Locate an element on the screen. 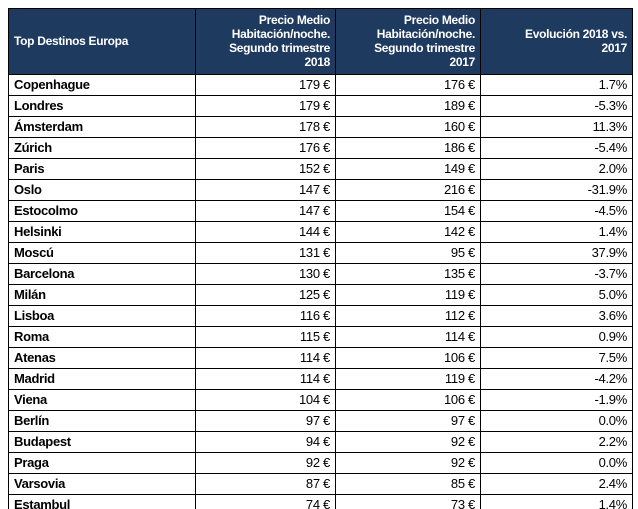 The image size is (638, 509). city-cell: Barcelona is located at coordinates (102, 273).